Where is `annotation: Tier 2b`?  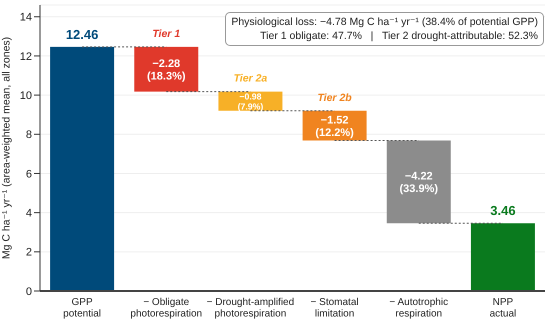
annotation: Tier 2b is located at coordinates (334, 98).